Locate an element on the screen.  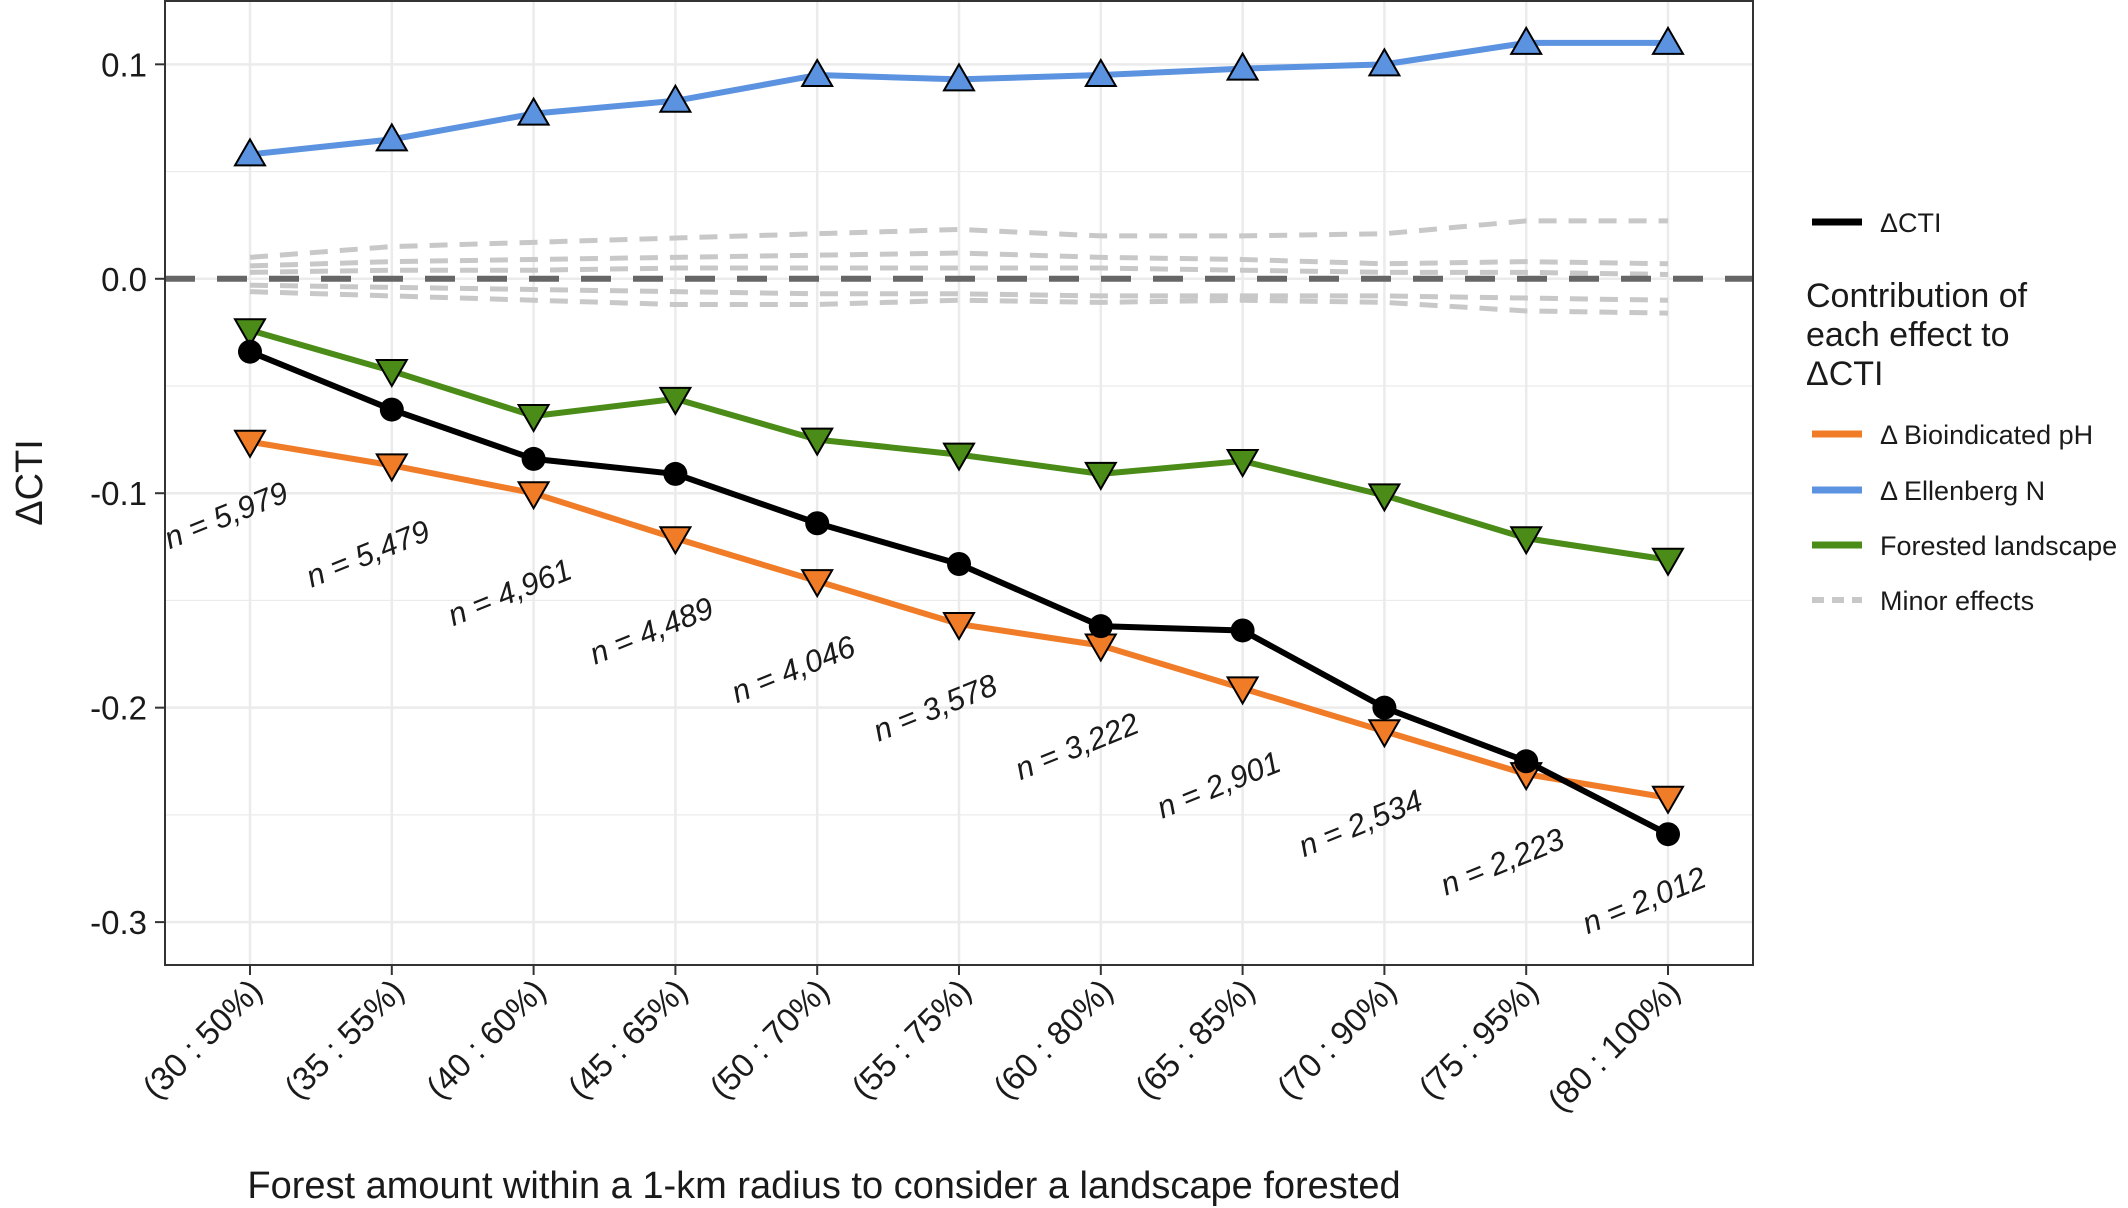
legend-cti-label: ΔCTI is located at coordinates (1911, 223).